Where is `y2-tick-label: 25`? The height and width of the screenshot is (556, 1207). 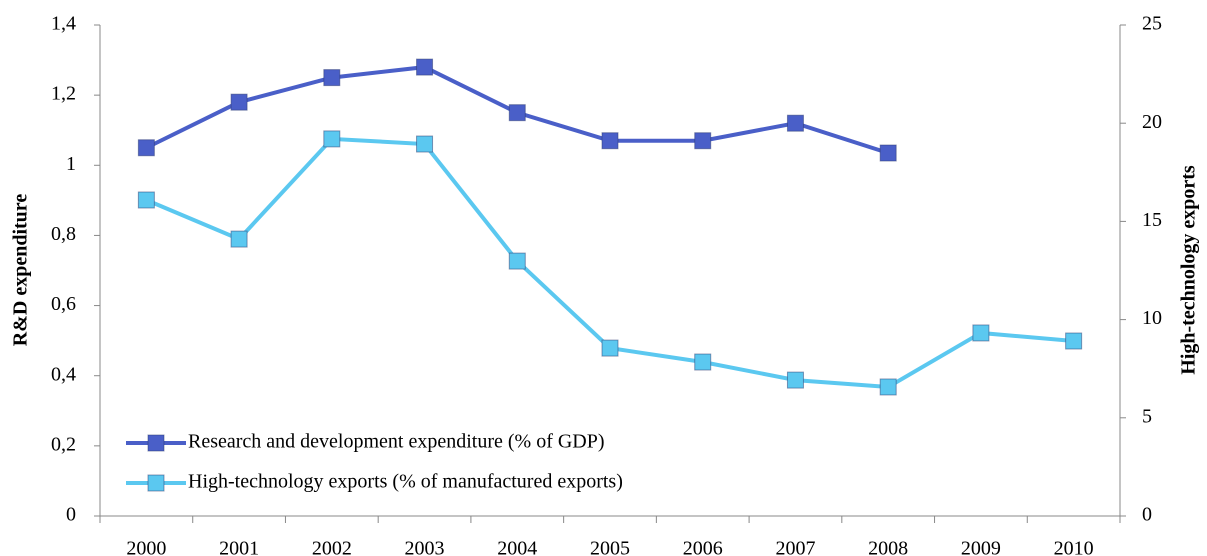 y2-tick-label: 25 is located at coordinates (1152, 24).